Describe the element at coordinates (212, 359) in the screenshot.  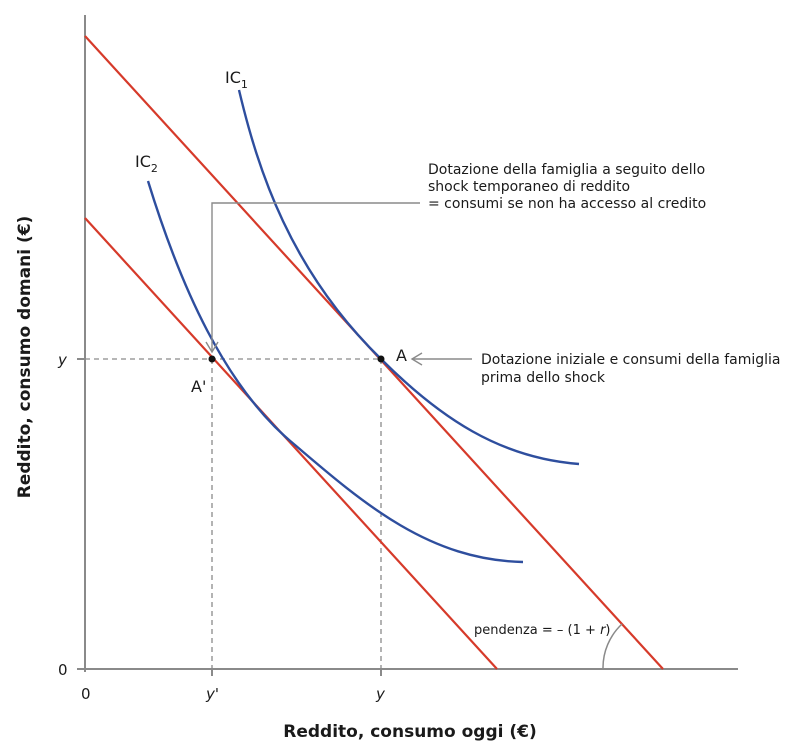
I see `point-a-prime` at that location.